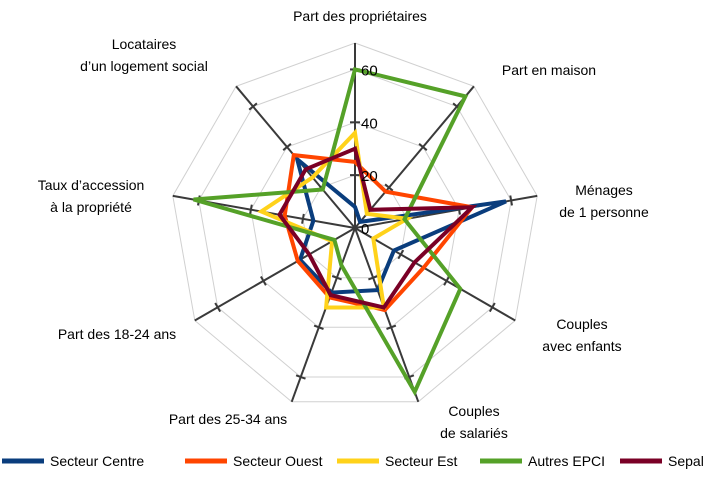 The image size is (707, 478). Describe the element at coordinates (581, 335) in the screenshot. I see `axis-label: Couples avec enfants` at that location.